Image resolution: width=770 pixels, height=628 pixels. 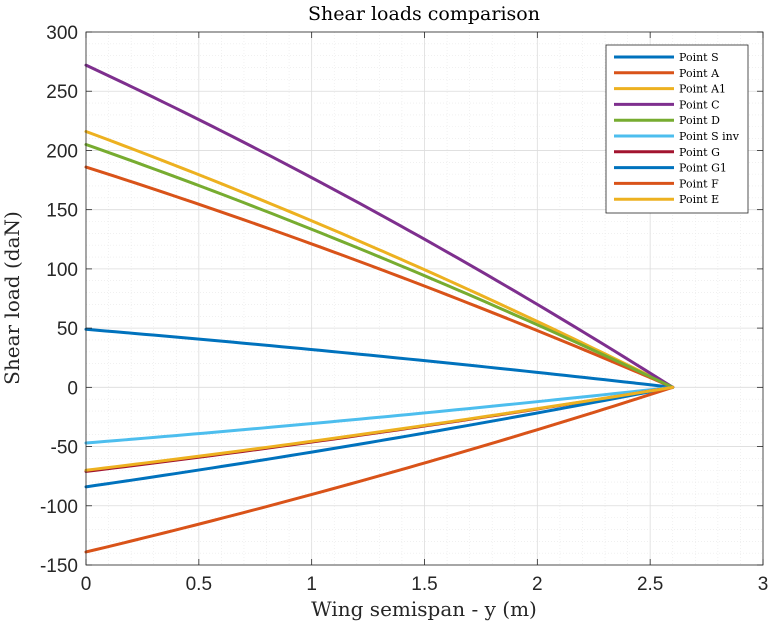 What do you see at coordinates (537, 584) in the screenshot?
I see `x-tick-label: 2` at bounding box center [537, 584].